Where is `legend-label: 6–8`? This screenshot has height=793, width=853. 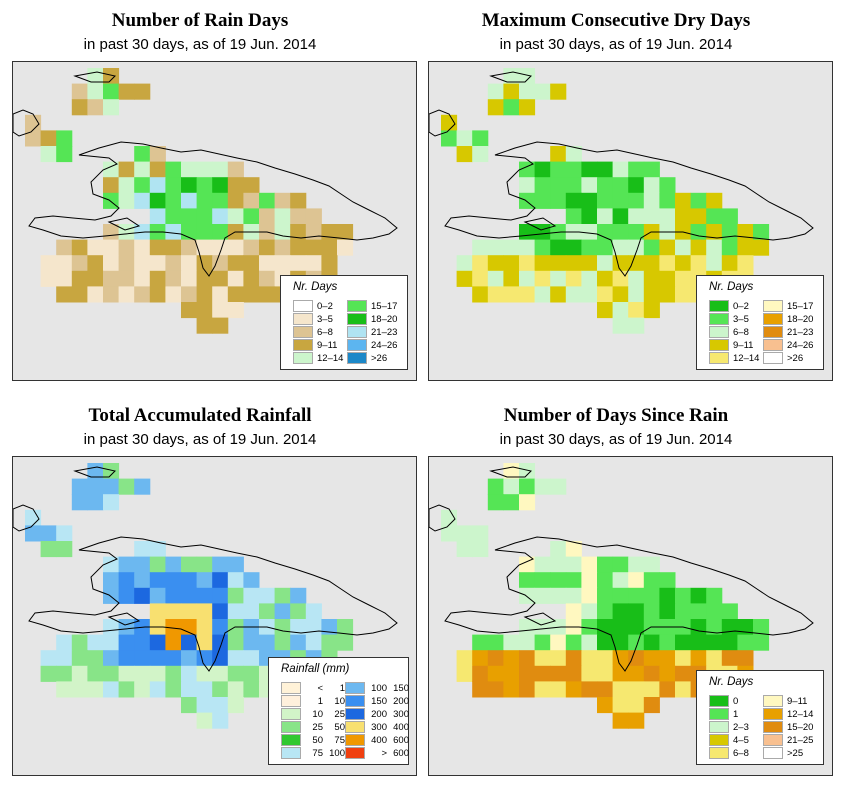
legend-label: 6–8 is located at coordinates (741, 753).